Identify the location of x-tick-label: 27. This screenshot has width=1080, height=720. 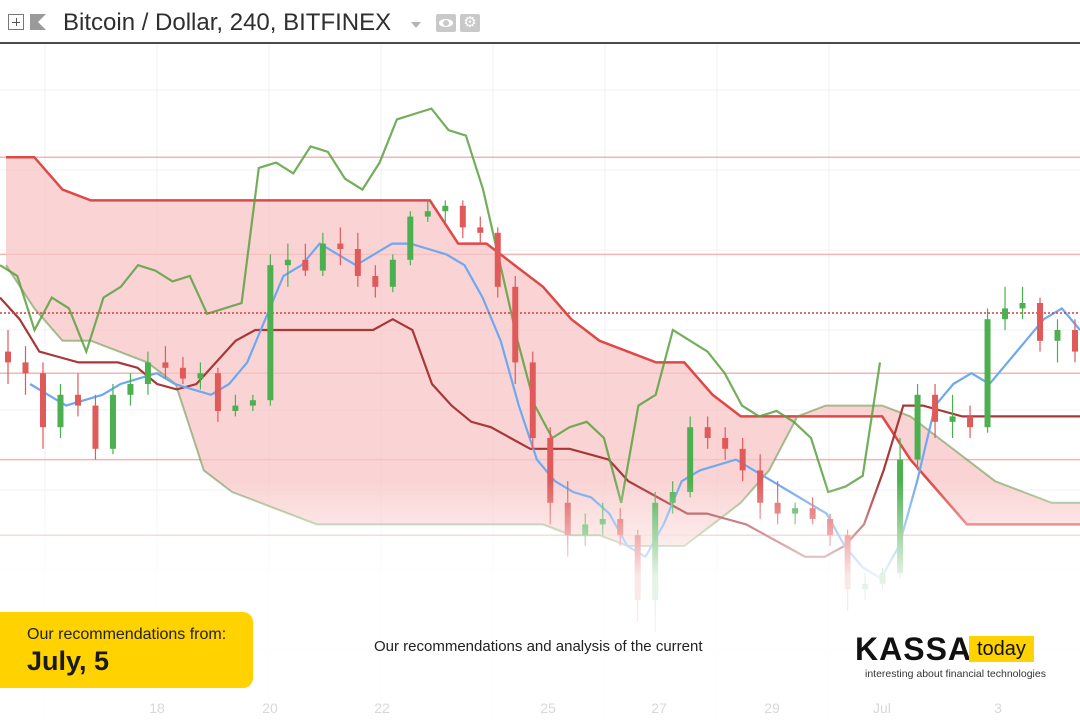
(659, 708).